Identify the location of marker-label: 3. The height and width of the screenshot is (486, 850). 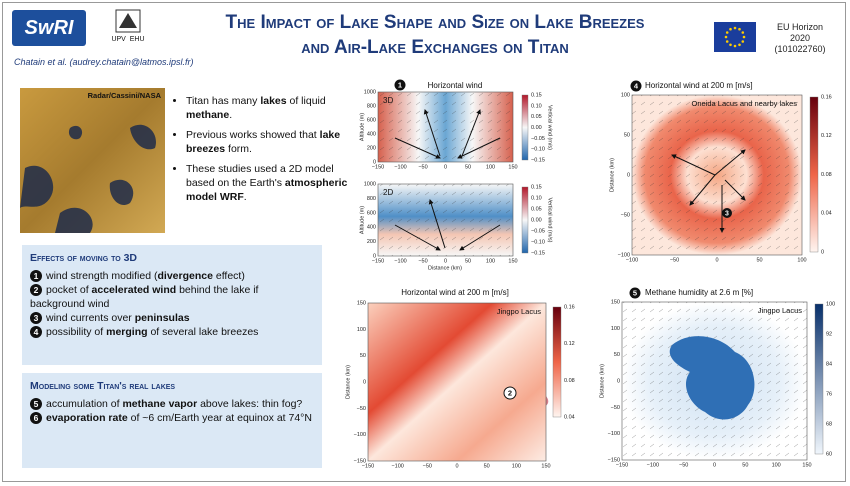
(727, 213).